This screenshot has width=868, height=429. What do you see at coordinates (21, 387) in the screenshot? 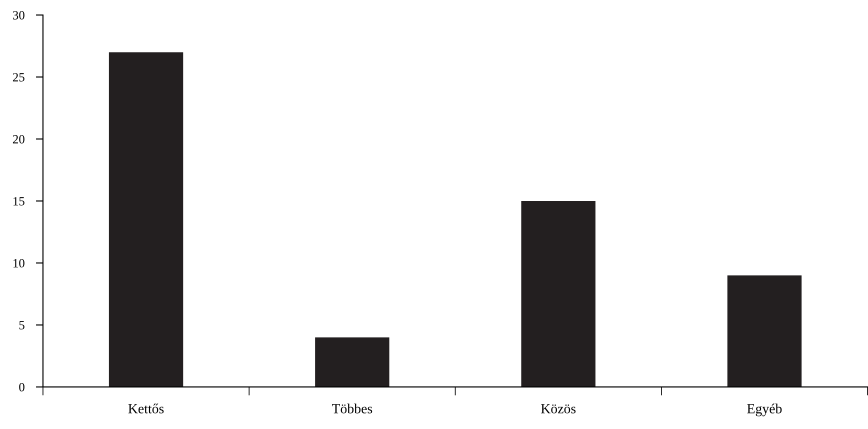
I see `y-tick-label: 0` at bounding box center [21, 387].